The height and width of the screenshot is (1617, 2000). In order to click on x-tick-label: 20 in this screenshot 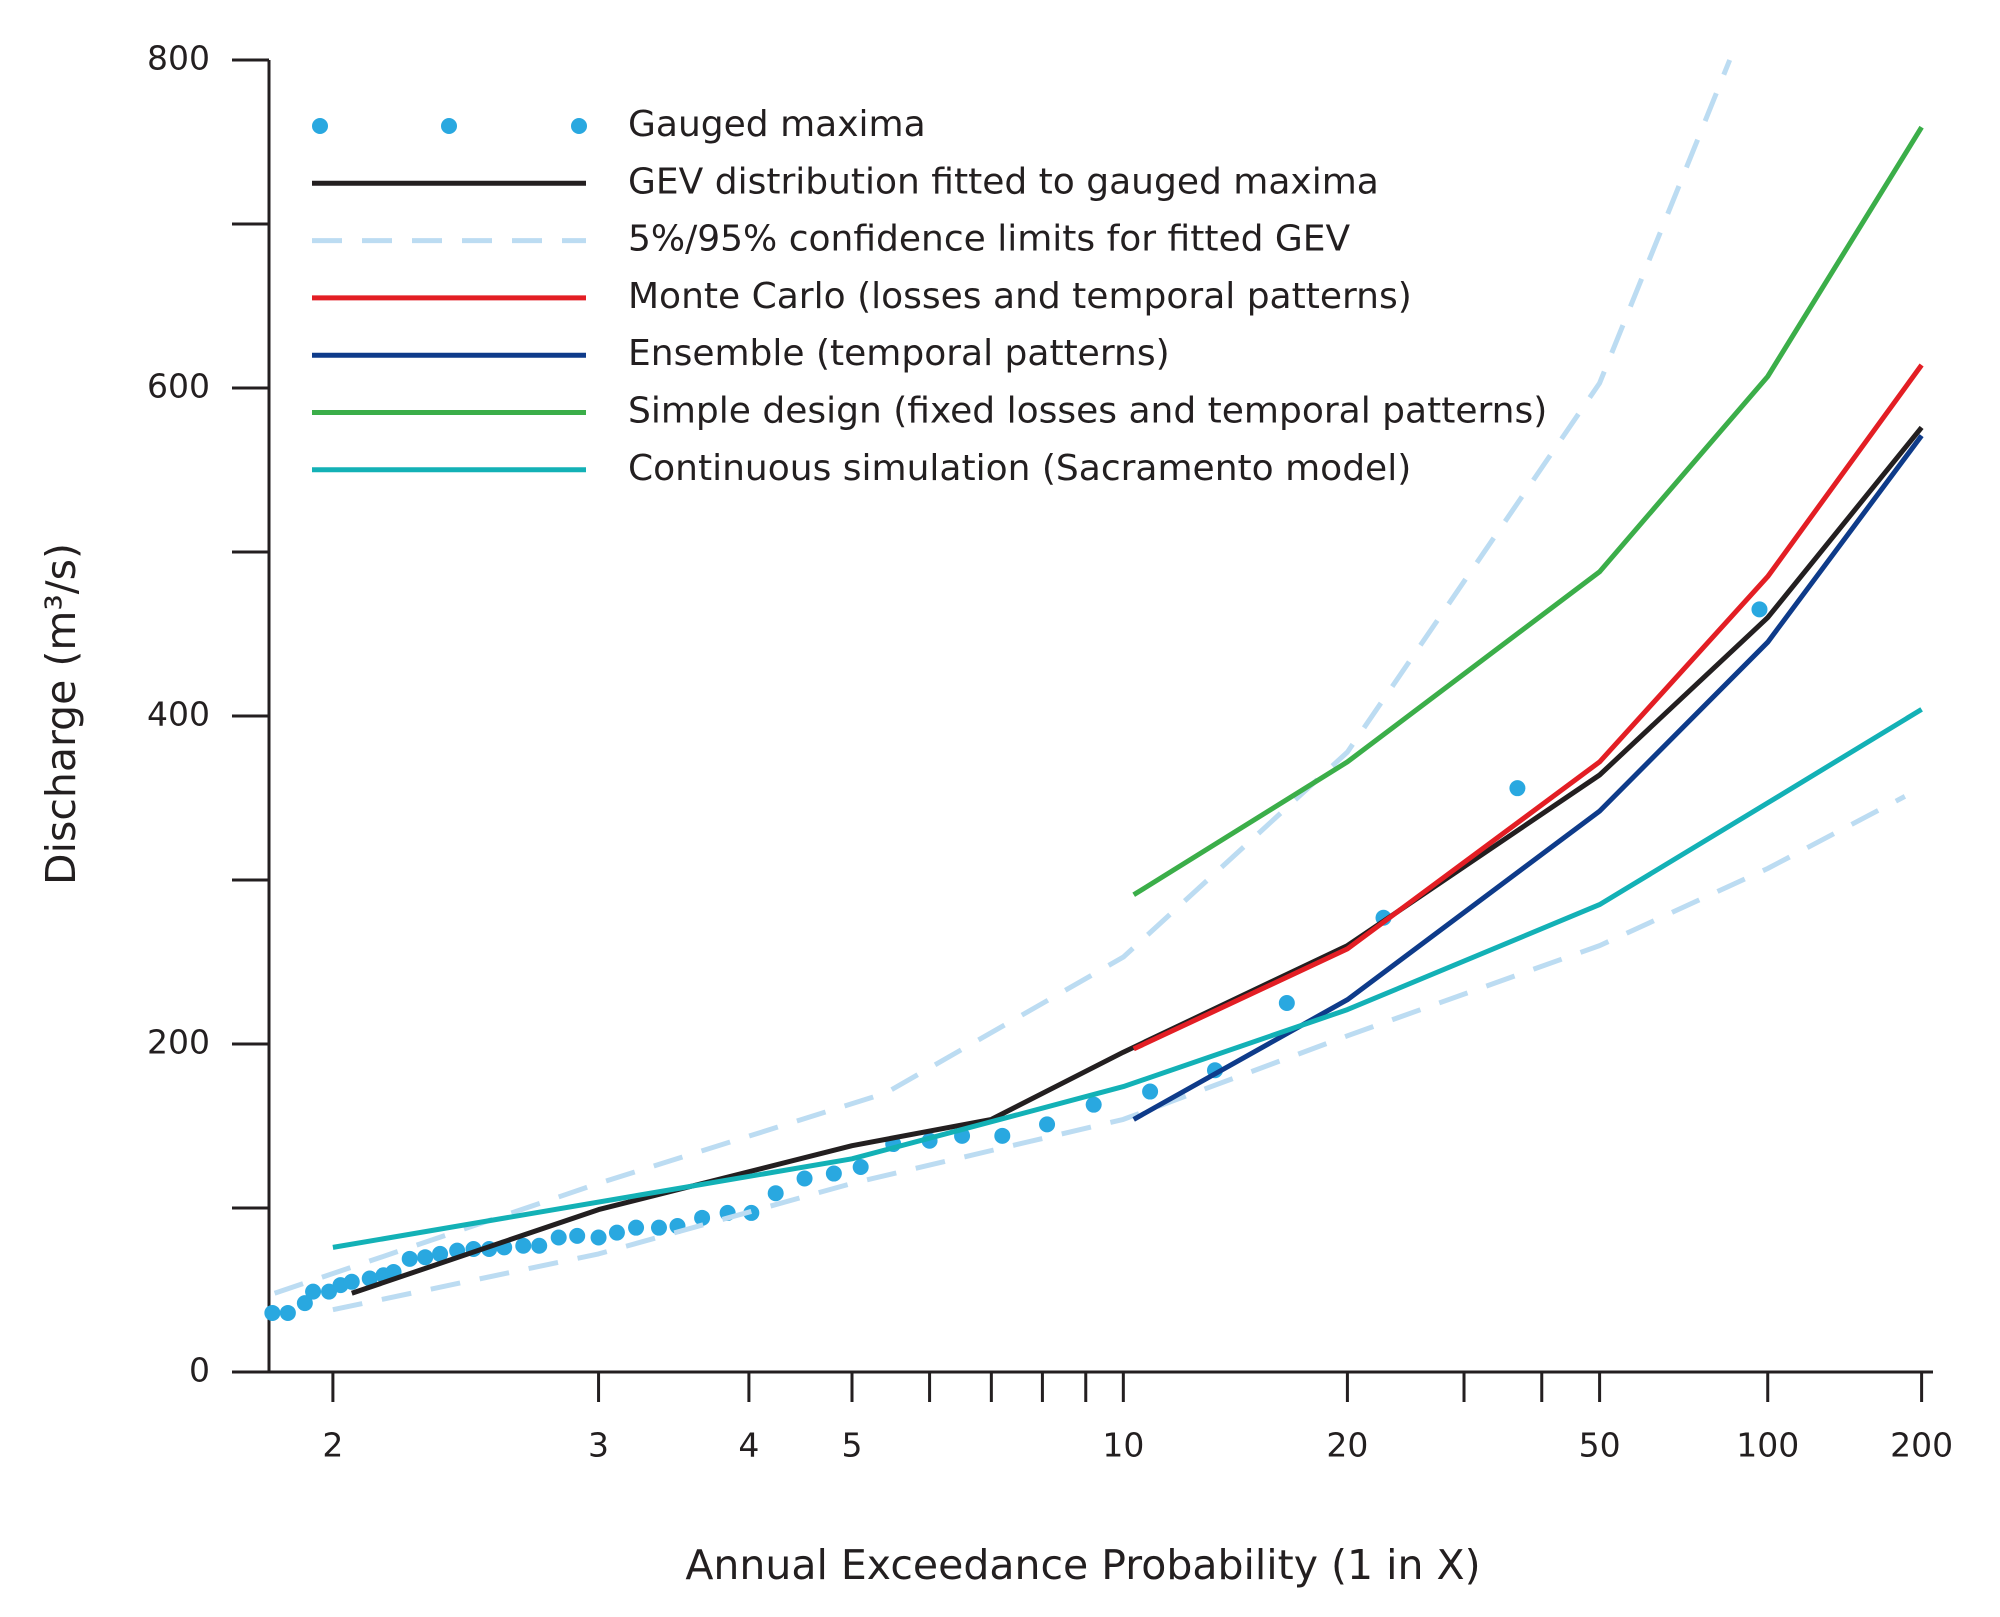, I will do `click(1347, 1445)`.